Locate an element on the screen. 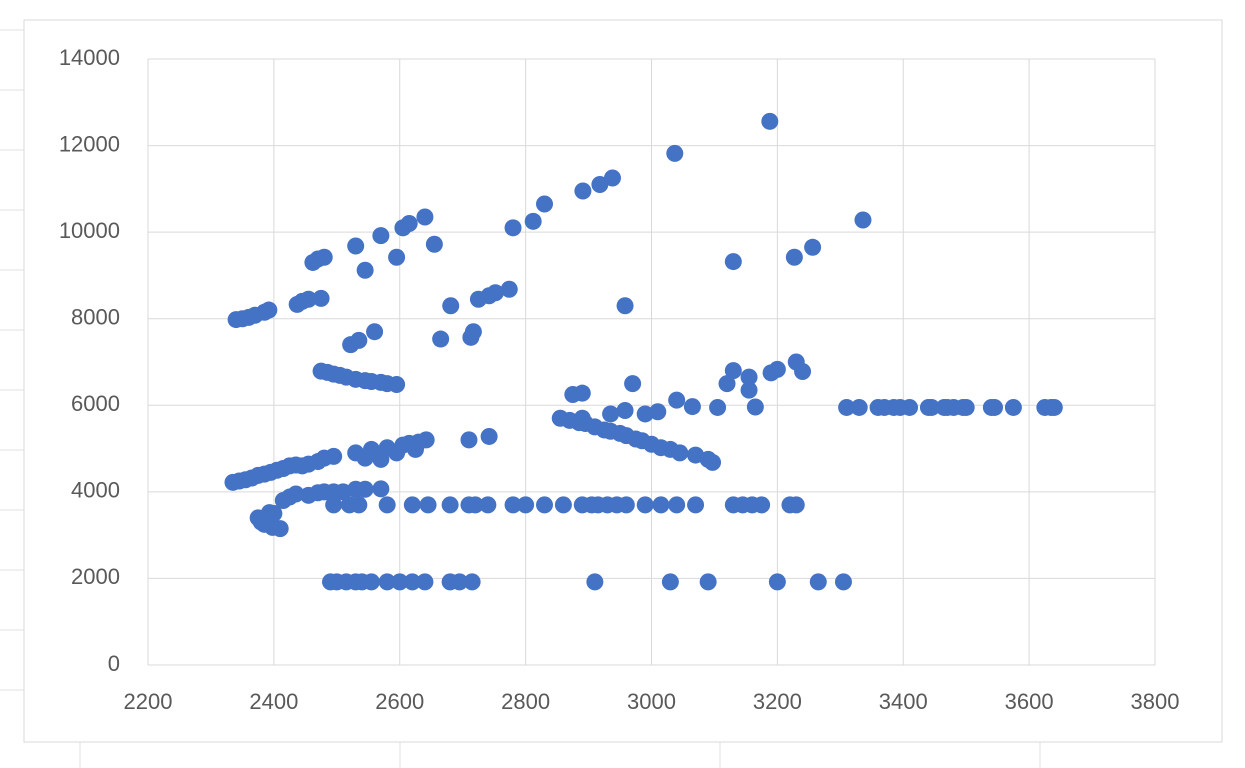 The width and height of the screenshot is (1245, 768). x-tick-label: 3000 is located at coordinates (651, 701).